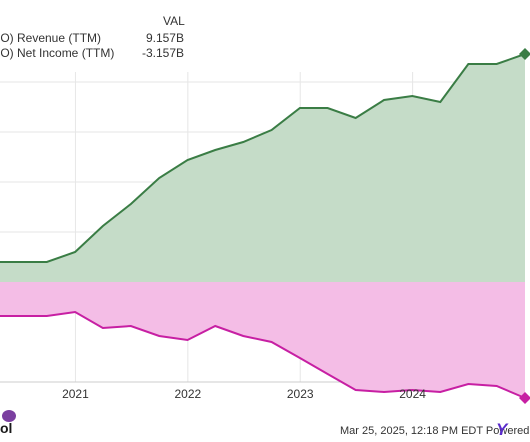  I want to click on brand-logo: ol, so click(12, 425).